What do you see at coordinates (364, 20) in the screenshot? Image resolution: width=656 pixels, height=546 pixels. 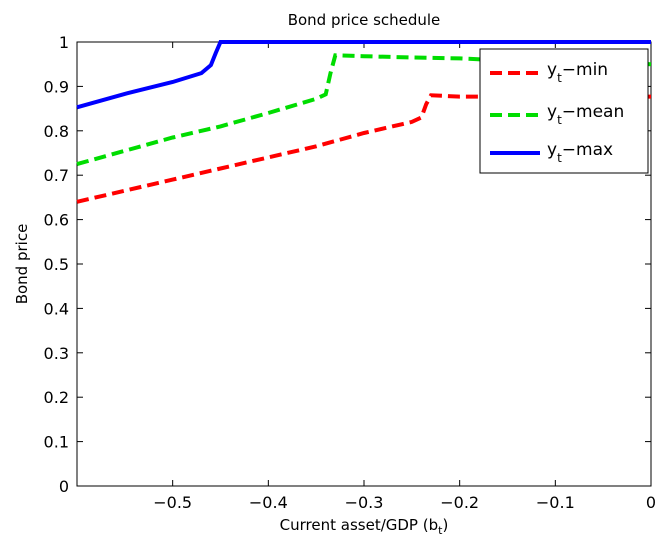 I see `chart-title: Bond price schedule` at bounding box center [364, 20].